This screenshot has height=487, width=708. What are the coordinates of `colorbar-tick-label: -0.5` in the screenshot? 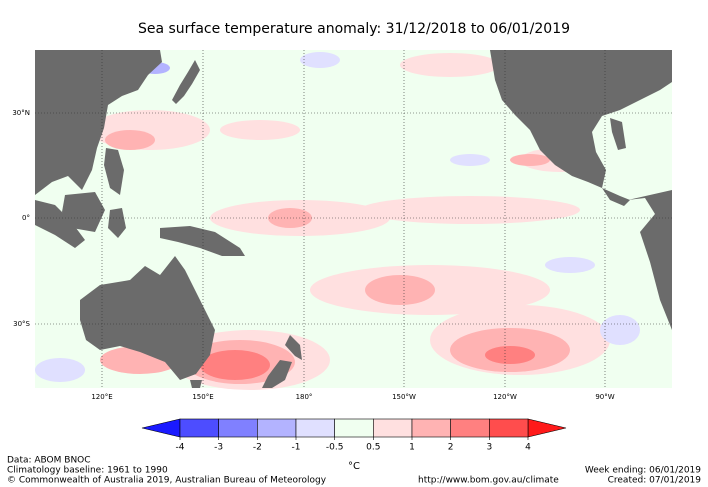 It's located at (335, 448).